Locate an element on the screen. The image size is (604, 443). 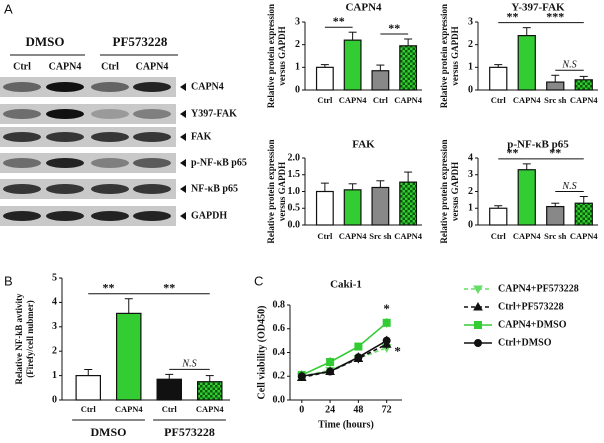
significance-label: N.S is located at coordinates (568, 186).